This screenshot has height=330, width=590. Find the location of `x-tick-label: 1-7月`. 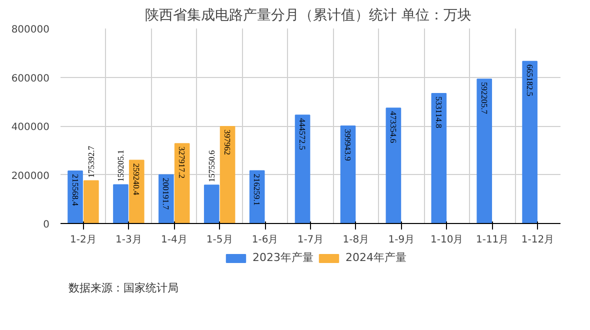

x-tick-label: 1-7月 is located at coordinates (310, 240).